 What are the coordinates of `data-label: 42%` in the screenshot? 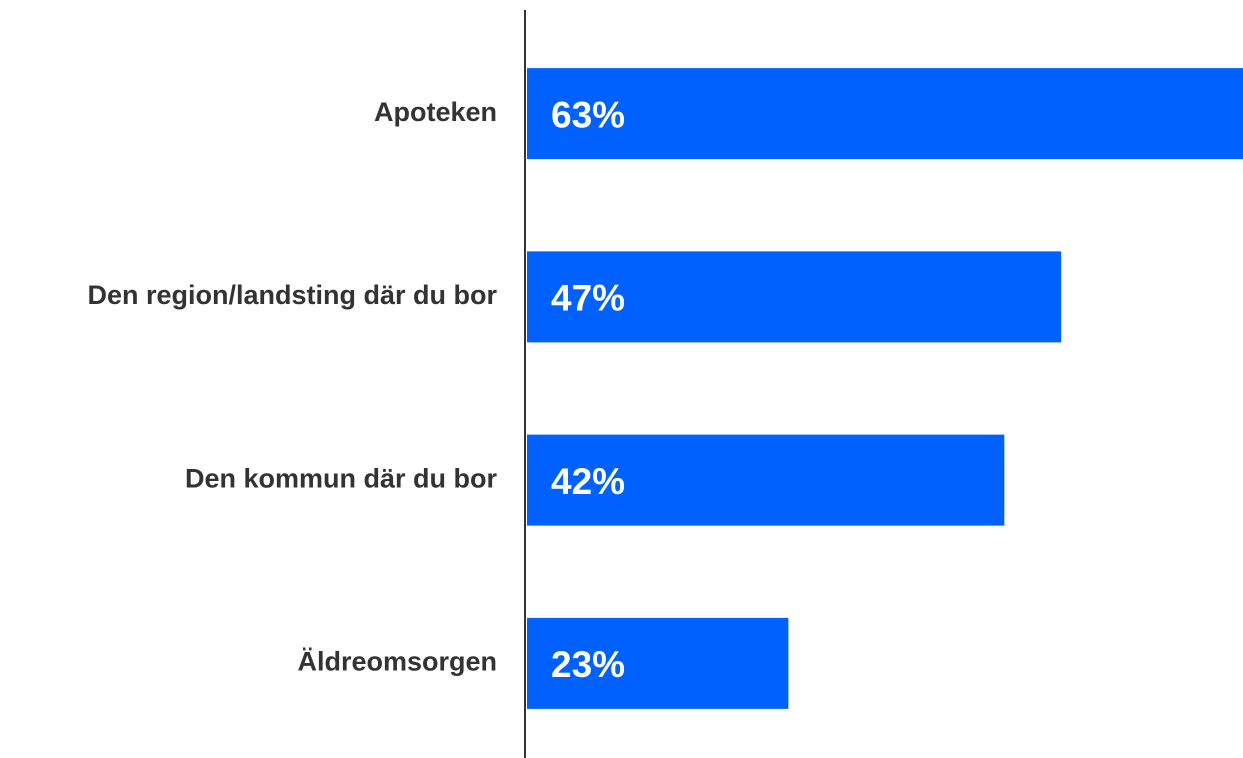 It's located at (588, 481).